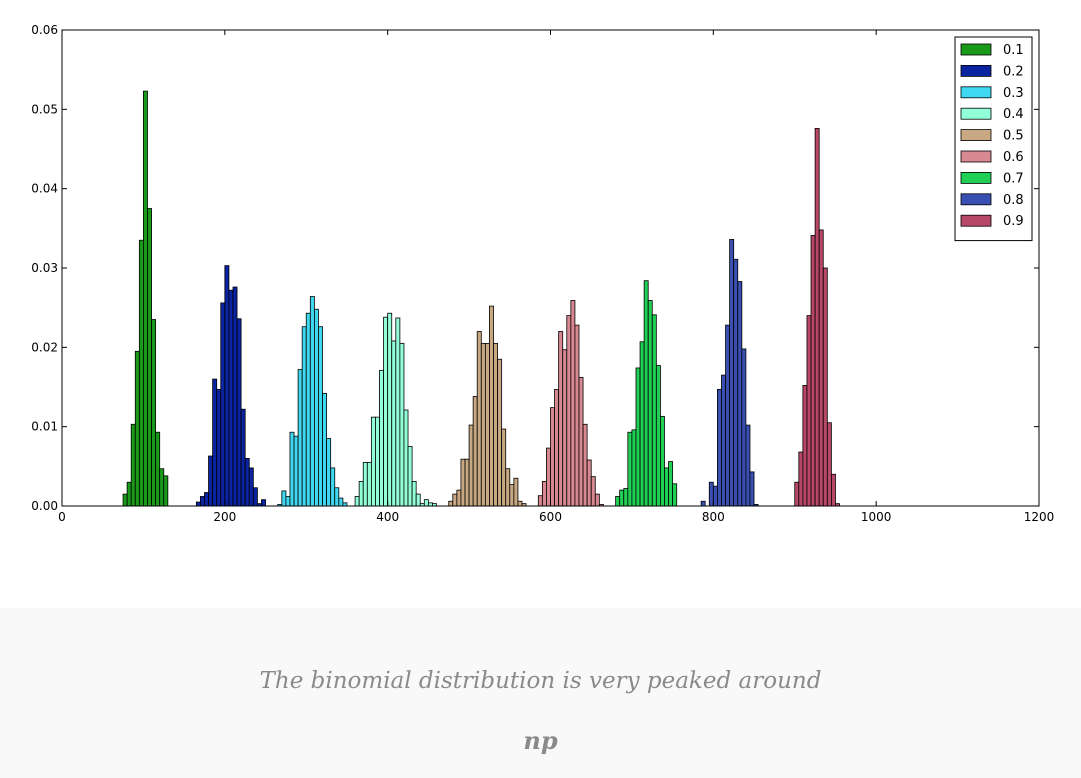  I want to click on legend-label: 0.2, so click(1013, 71).